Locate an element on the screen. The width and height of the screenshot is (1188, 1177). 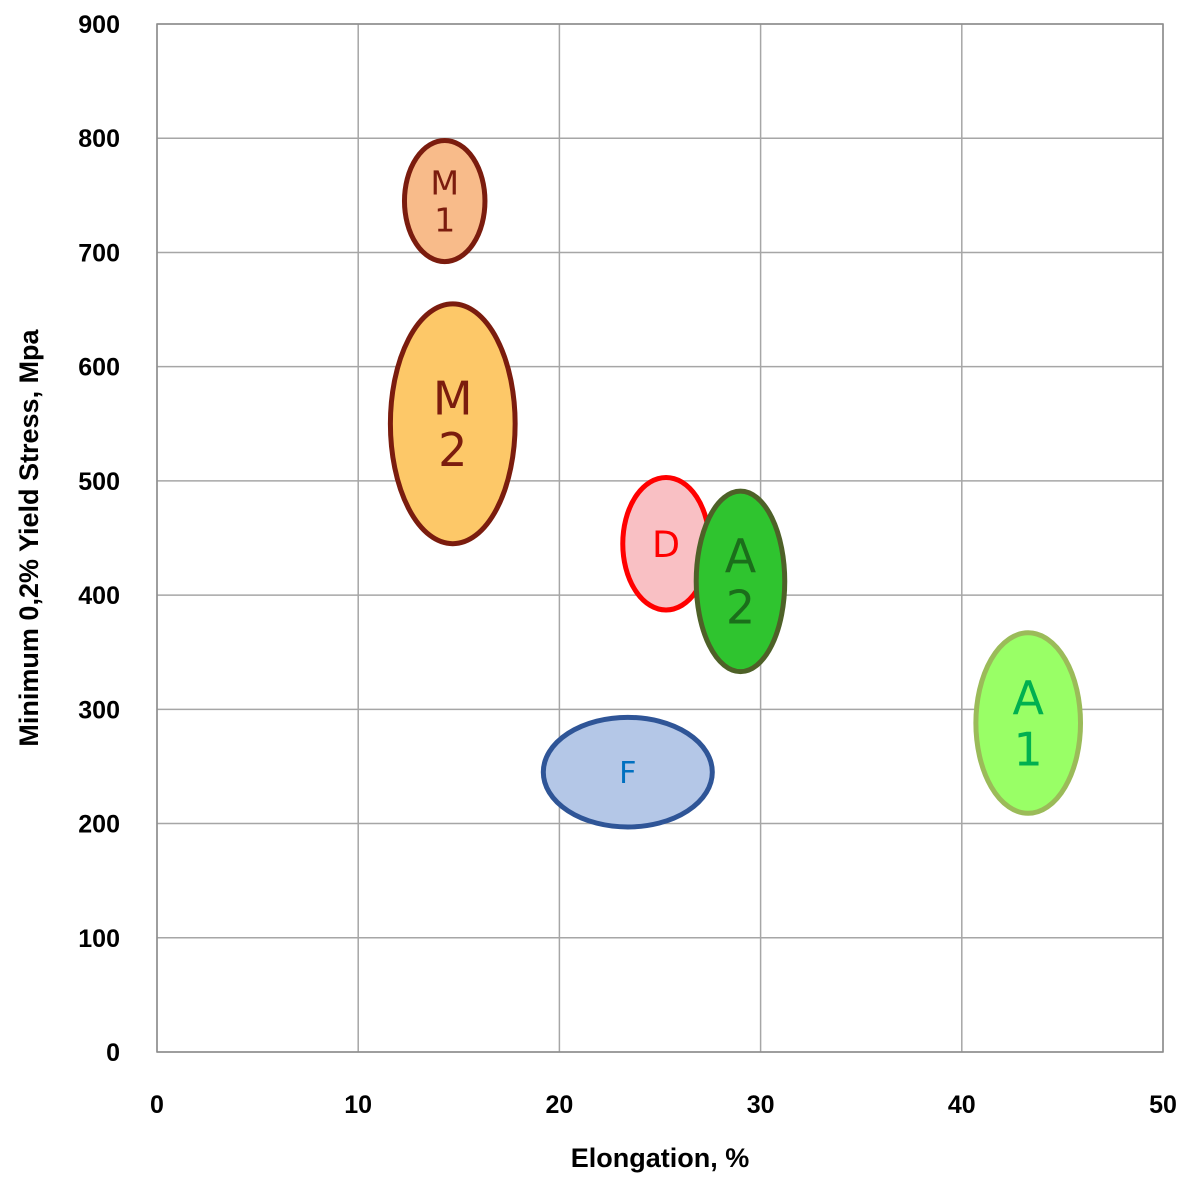
region-m1: M1 is located at coordinates (444, 201).